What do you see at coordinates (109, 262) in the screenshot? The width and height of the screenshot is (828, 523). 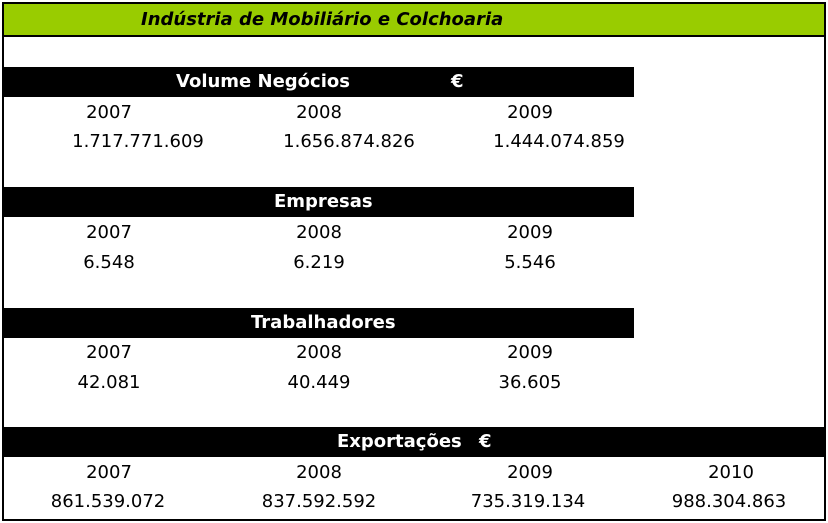 I see `value-cell: 6.548` at bounding box center [109, 262].